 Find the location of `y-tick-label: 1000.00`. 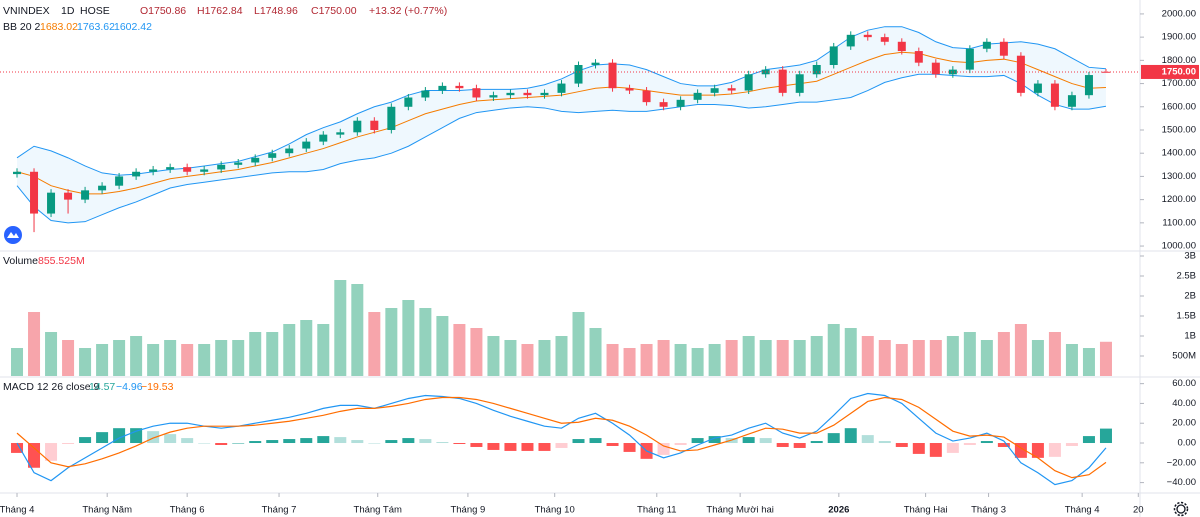

y-tick-label: 1000.00 is located at coordinates (1179, 246).